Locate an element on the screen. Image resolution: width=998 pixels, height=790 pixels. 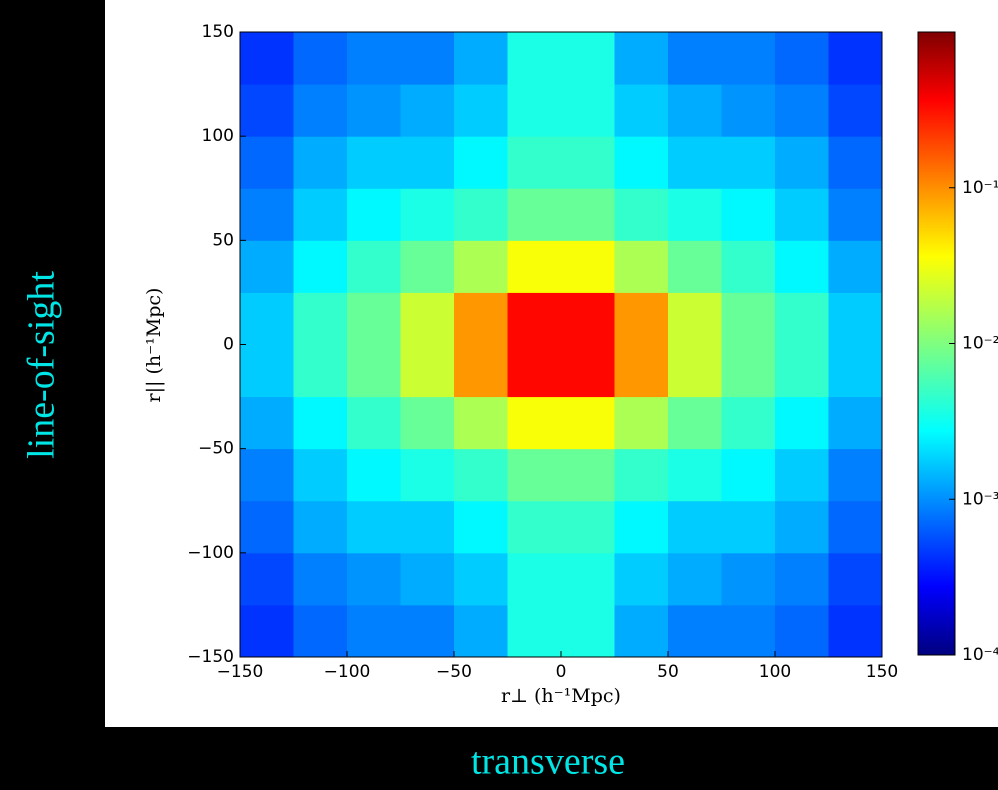
x-axis-label: r⊥ (h⁻¹Mpc) is located at coordinates (561, 696).